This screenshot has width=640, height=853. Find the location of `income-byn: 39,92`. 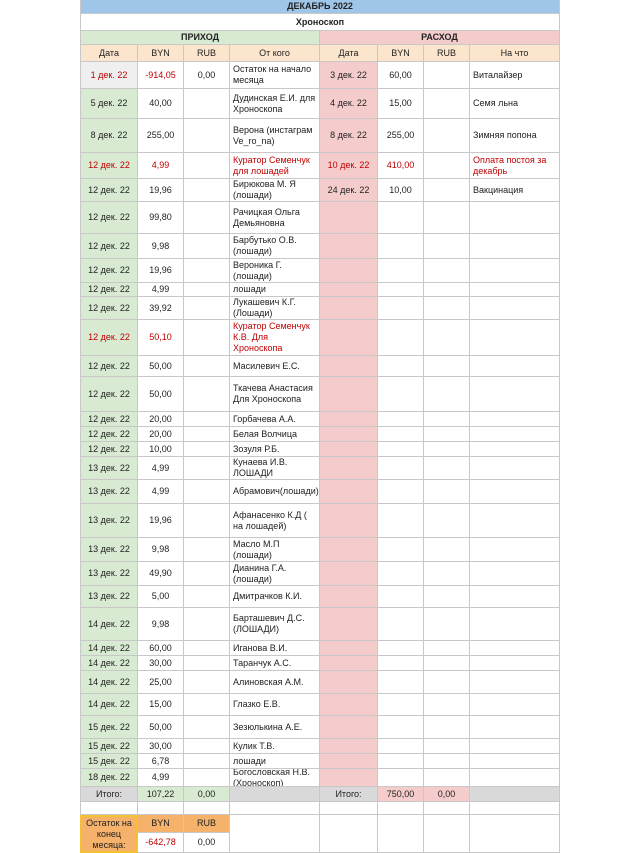

income-byn: 39,92 is located at coordinates (161, 308).